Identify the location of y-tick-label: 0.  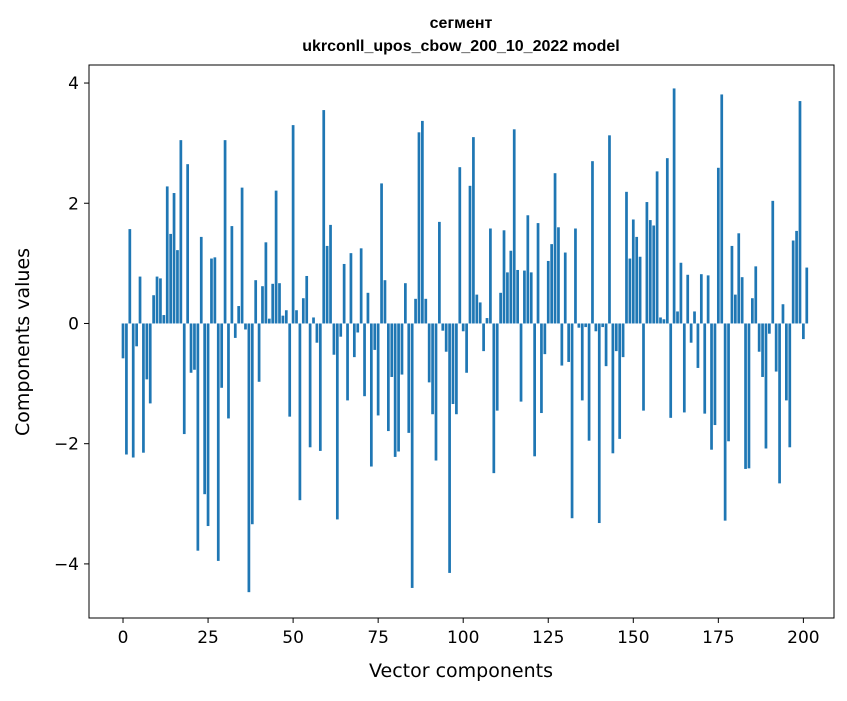
(73, 324).